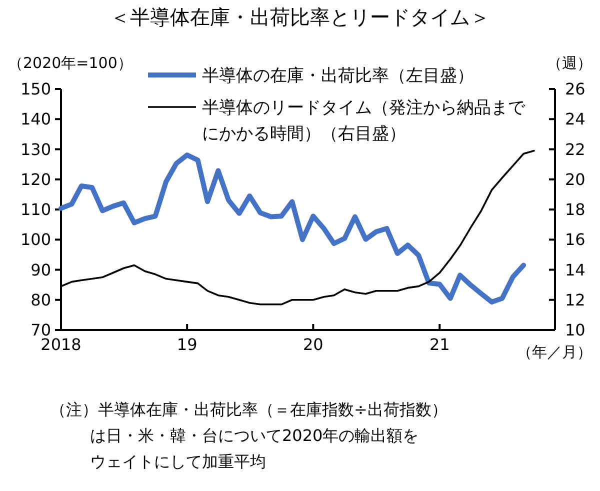 This screenshot has height=491, width=600. I want to click on y-tick-label: 130, so click(35, 149).